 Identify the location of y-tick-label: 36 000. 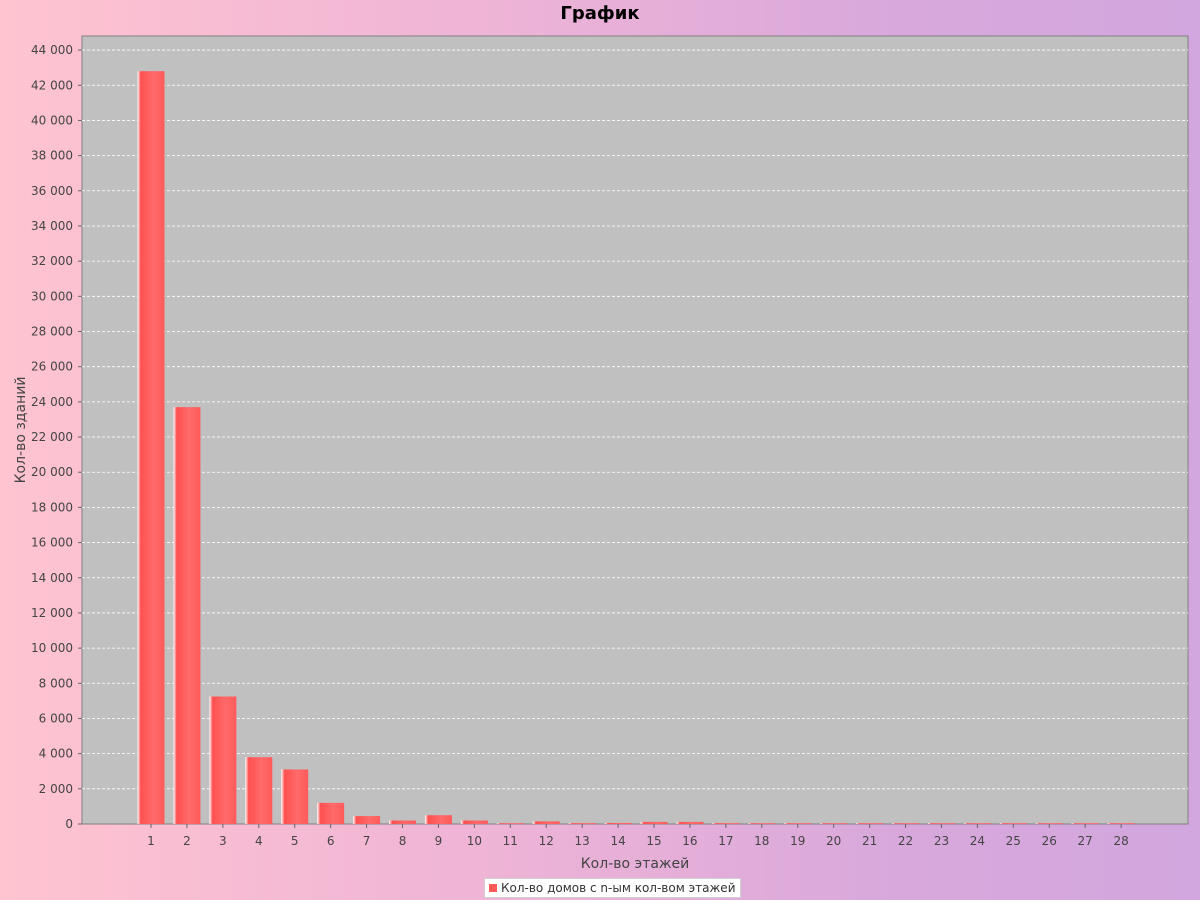
(52, 191).